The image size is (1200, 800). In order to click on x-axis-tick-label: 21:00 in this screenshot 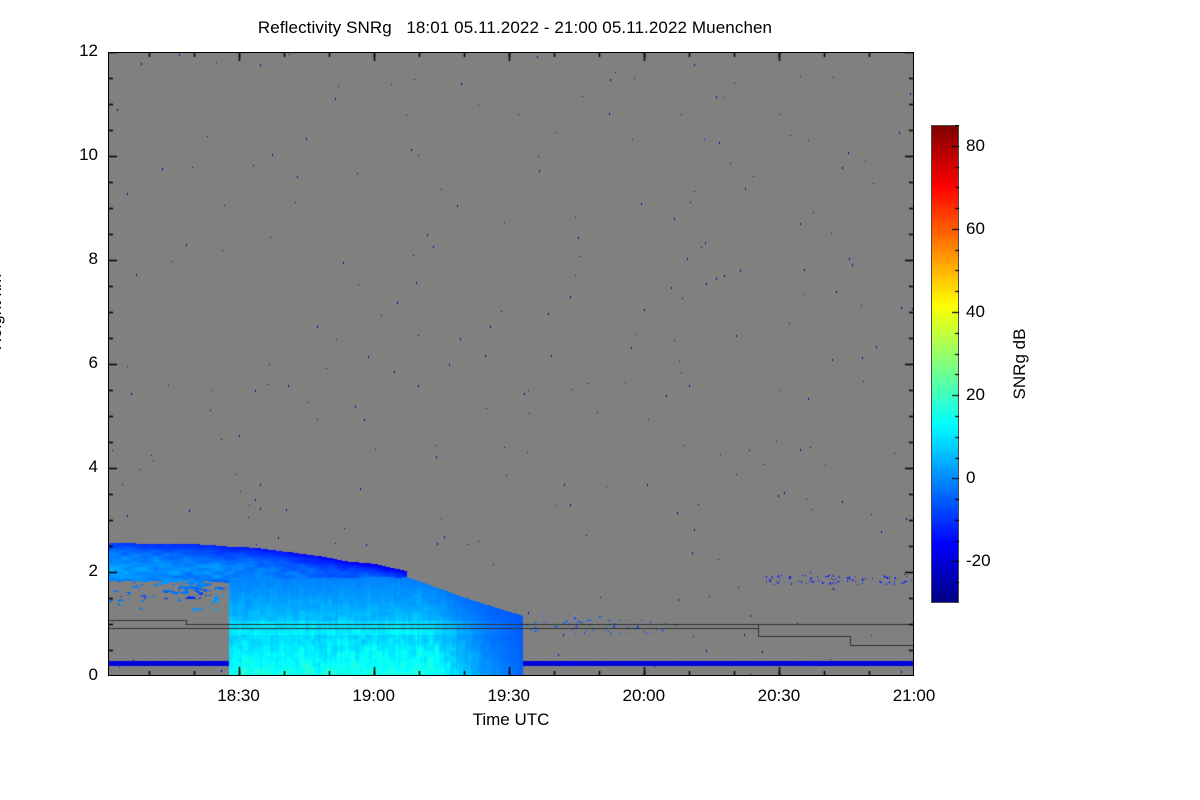, I will do `click(914, 695)`.